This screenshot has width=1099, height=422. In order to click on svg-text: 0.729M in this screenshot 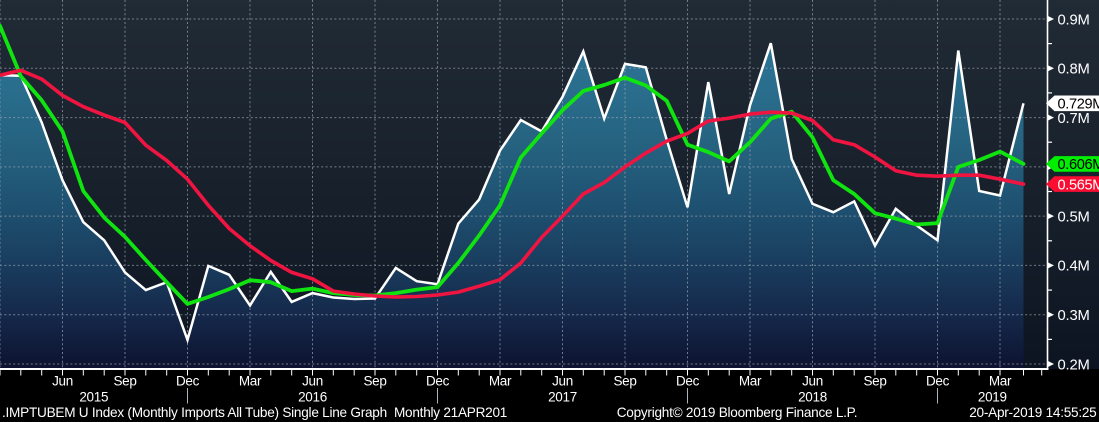, I will do `click(1078, 105)`.